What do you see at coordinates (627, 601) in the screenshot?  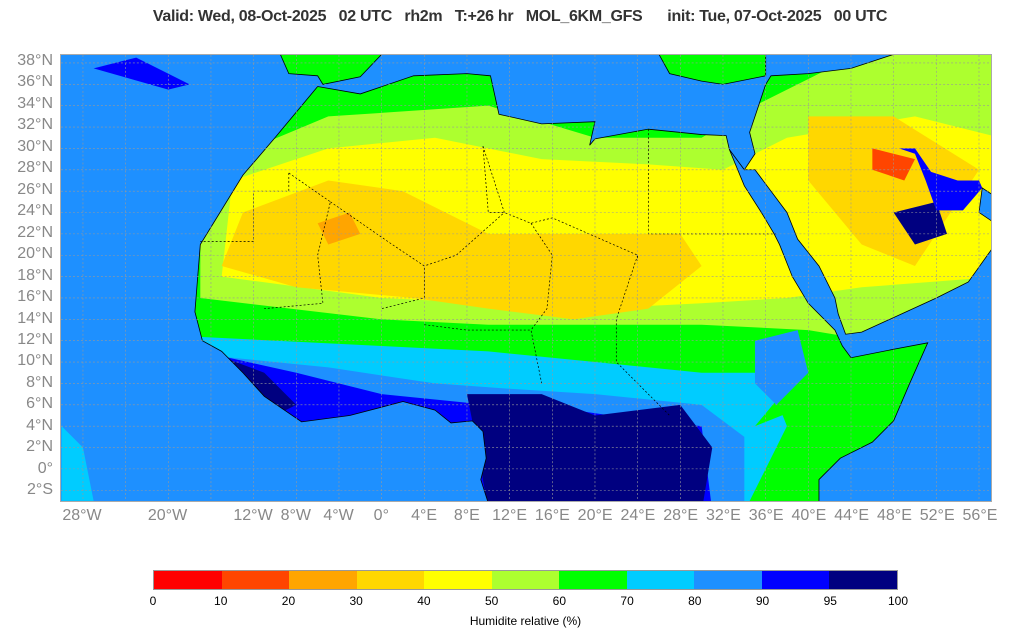 I see `colorbar-tick: 70` at bounding box center [627, 601].